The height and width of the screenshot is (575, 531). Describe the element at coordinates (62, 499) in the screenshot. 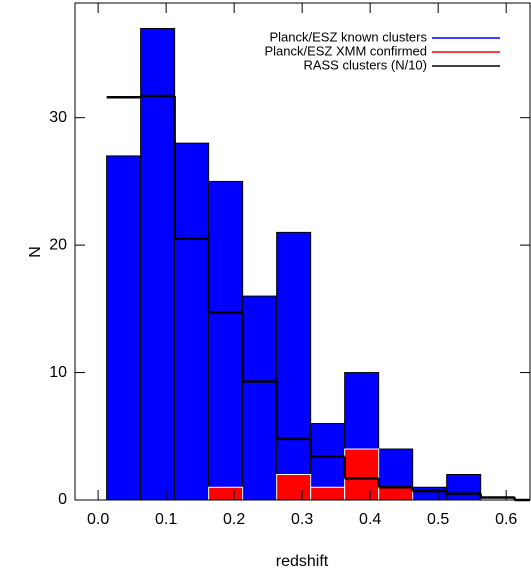

I see `y-tick-label: 0` at that location.